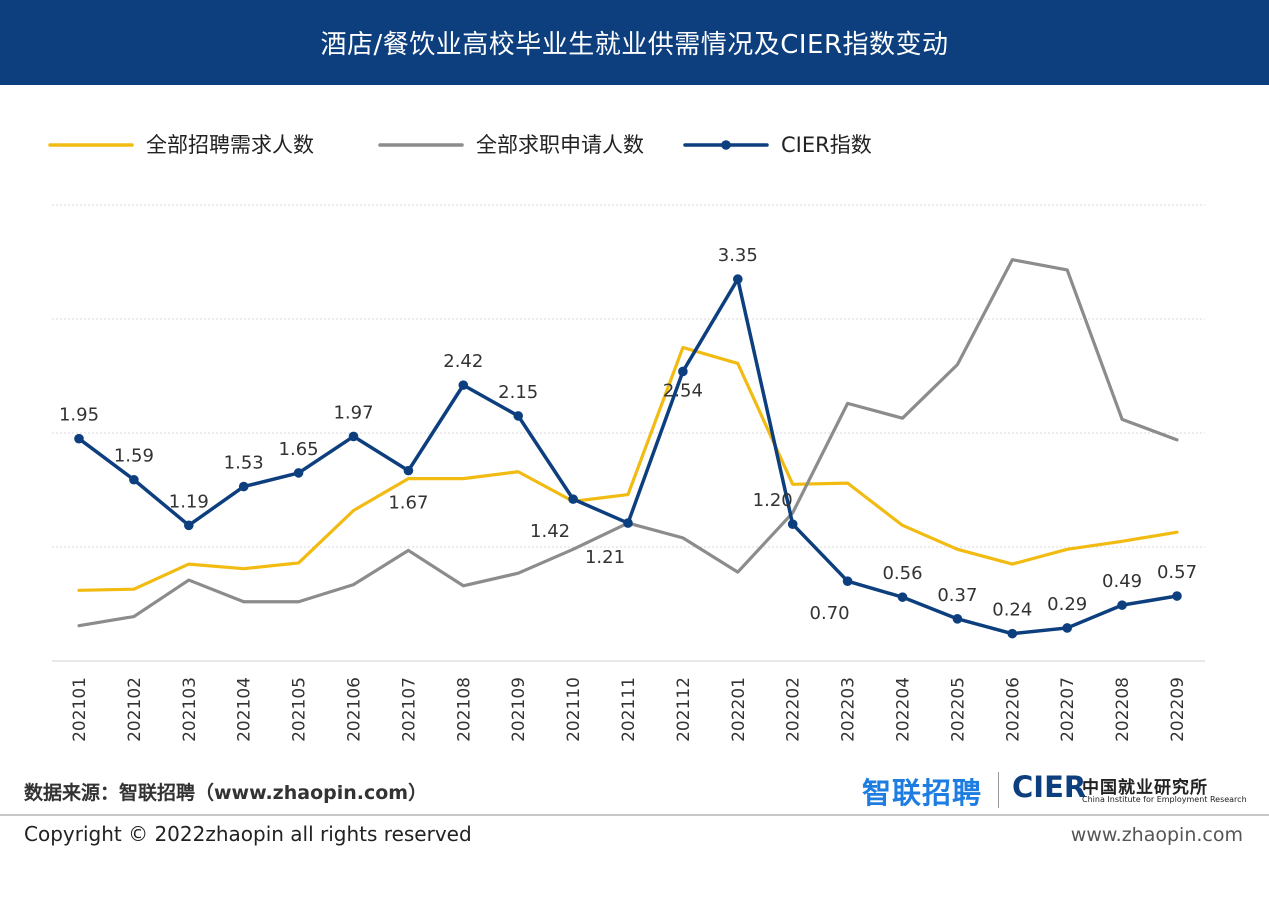  I want to click on logo-separator, so click(998, 790).